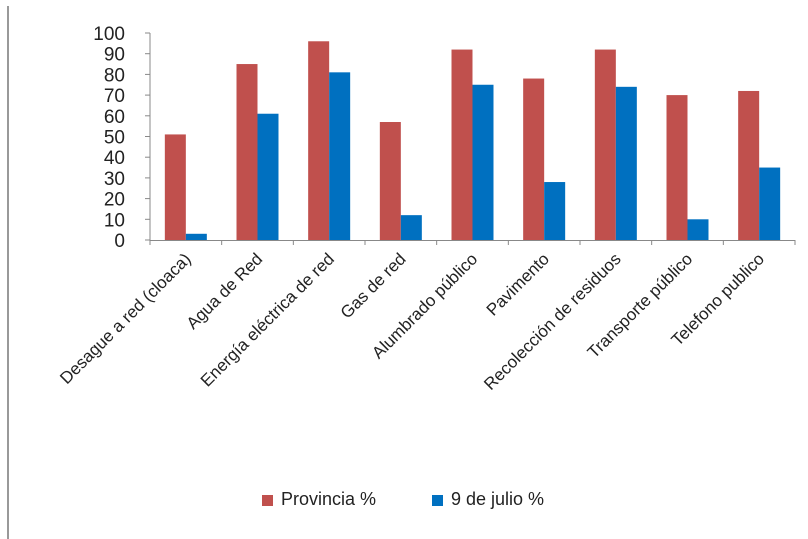 This screenshot has height=539, width=808. Describe the element at coordinates (114, 179) in the screenshot. I see `y-tick-label: 30` at that location.